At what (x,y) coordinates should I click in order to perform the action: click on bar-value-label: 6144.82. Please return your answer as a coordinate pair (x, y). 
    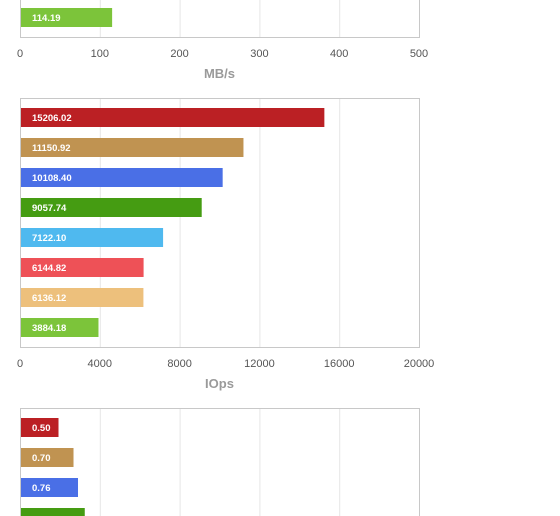
    Looking at the image, I should click on (49, 268).